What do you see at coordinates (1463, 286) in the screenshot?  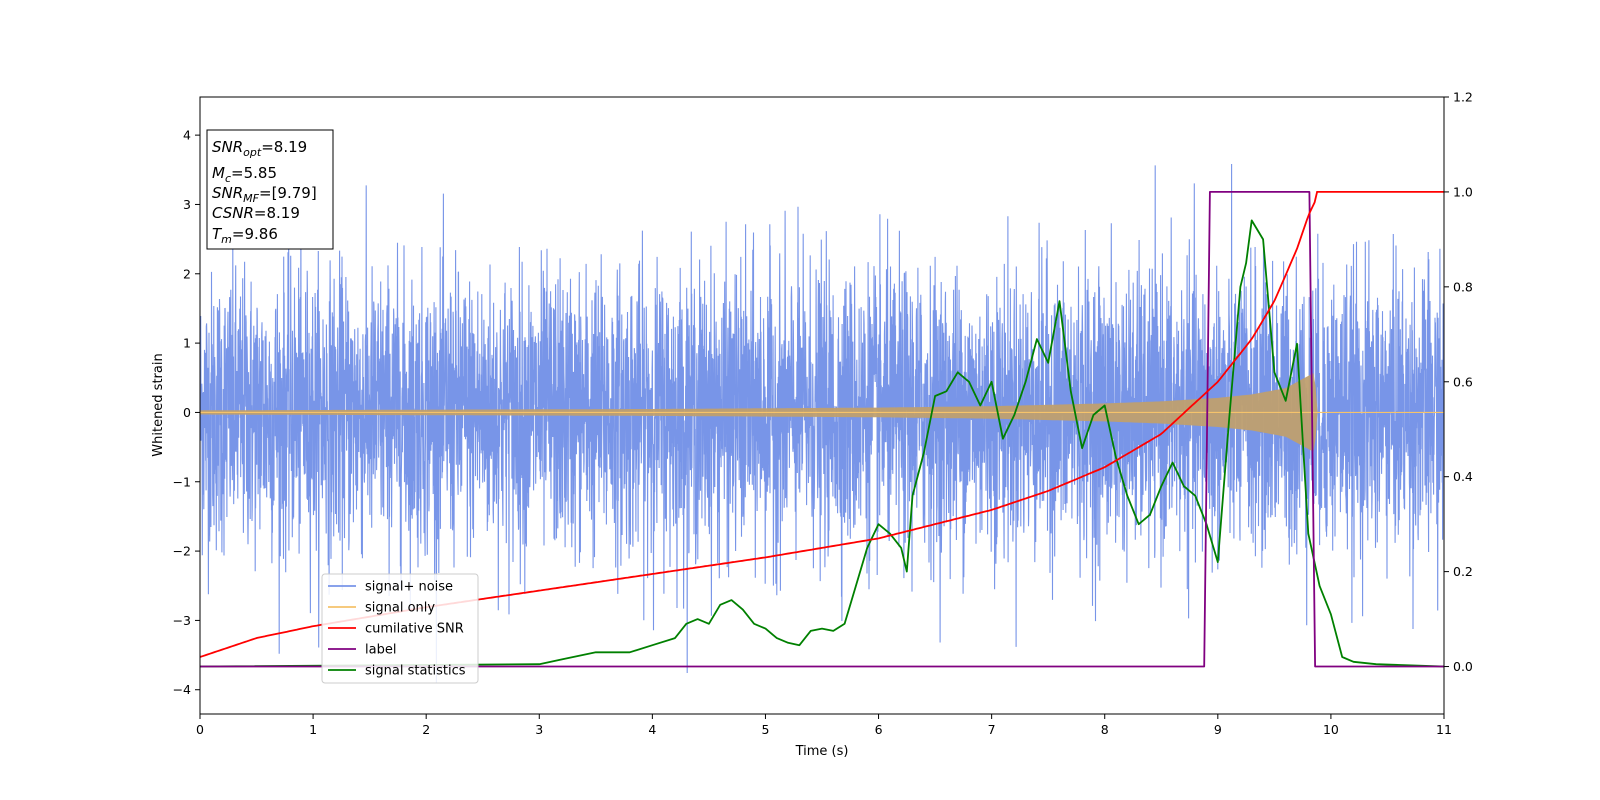 I see `y-right-tick-label: 0.8` at bounding box center [1463, 286].